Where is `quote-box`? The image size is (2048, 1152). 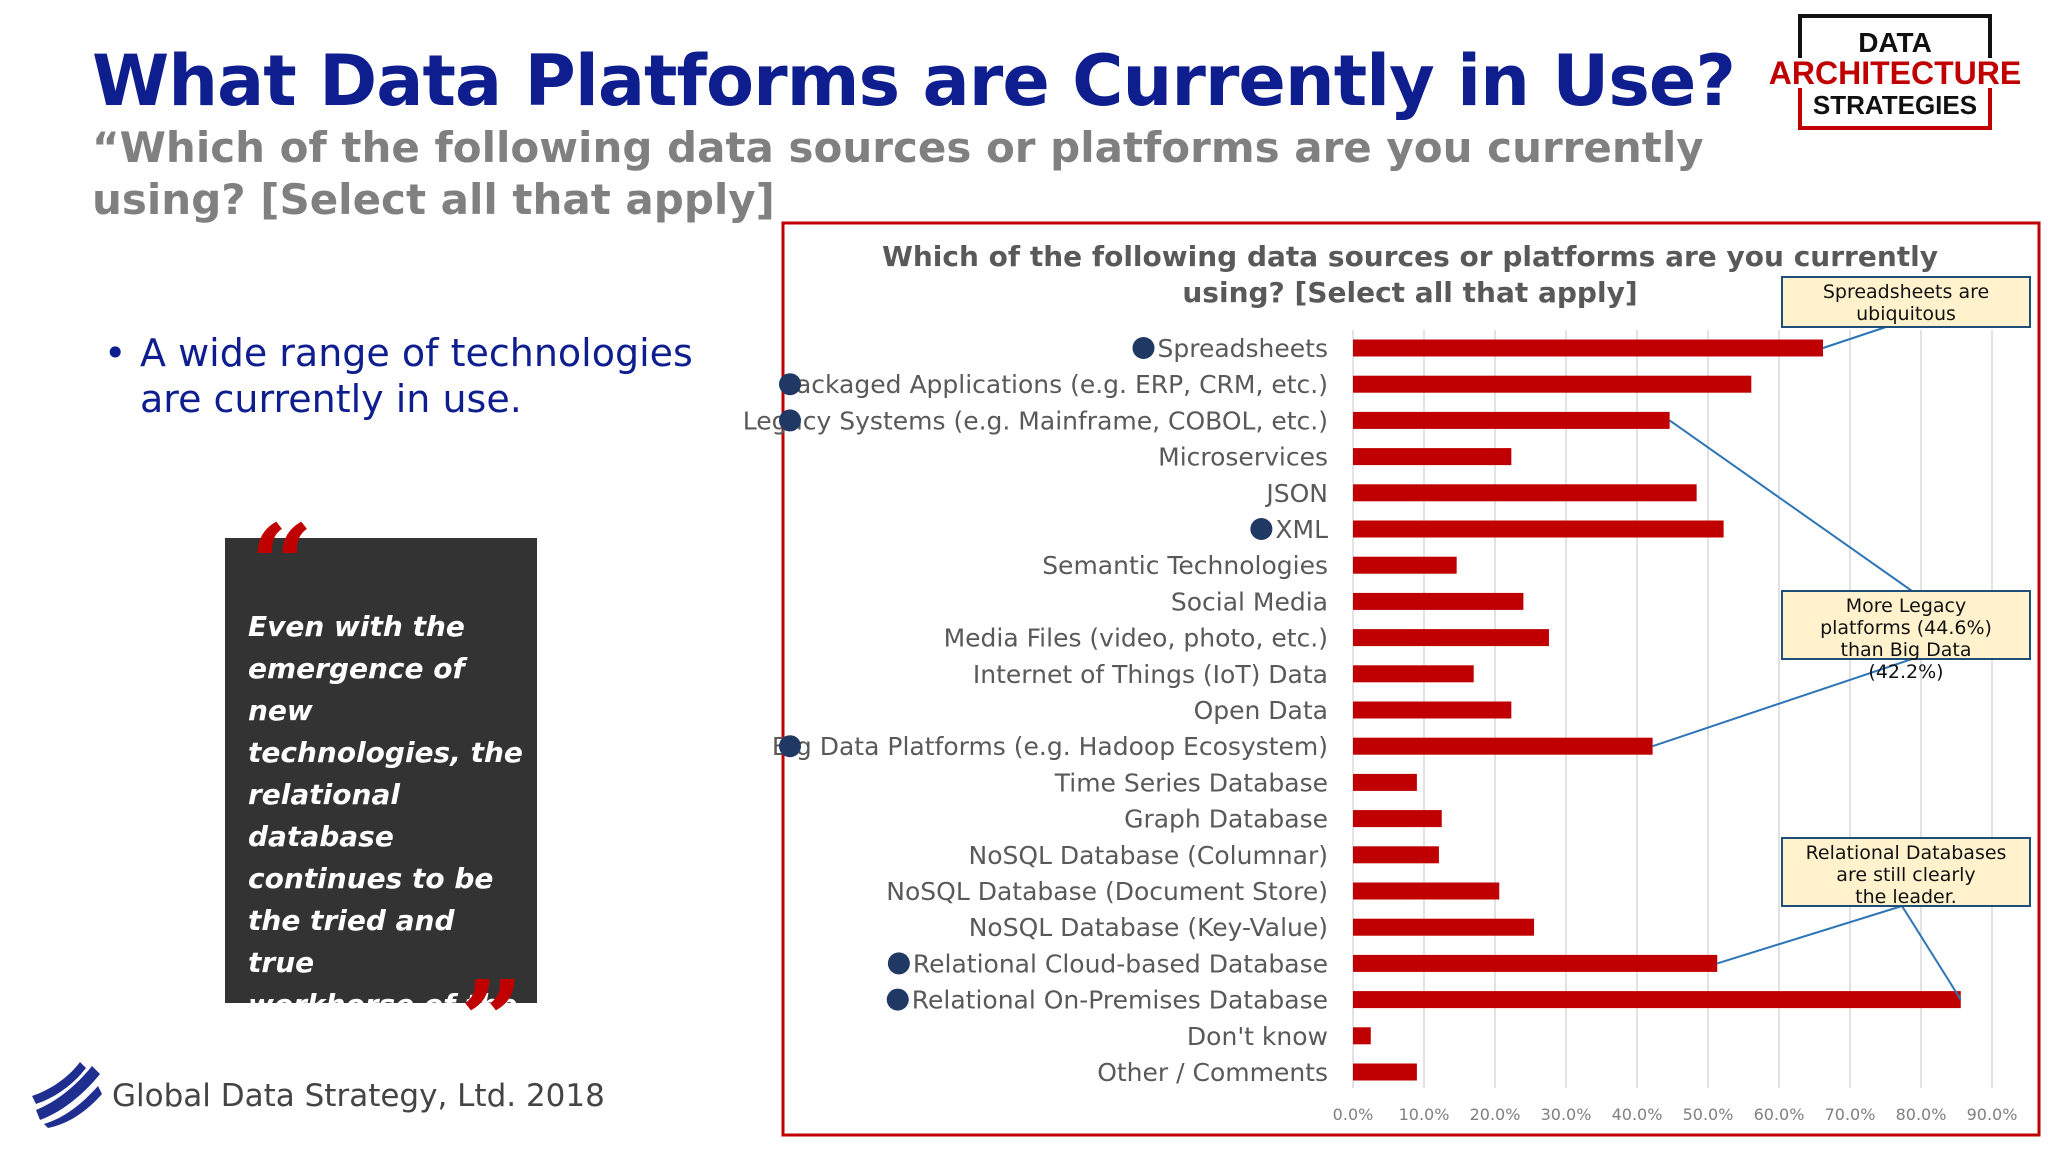
quote-box is located at coordinates (381, 770).